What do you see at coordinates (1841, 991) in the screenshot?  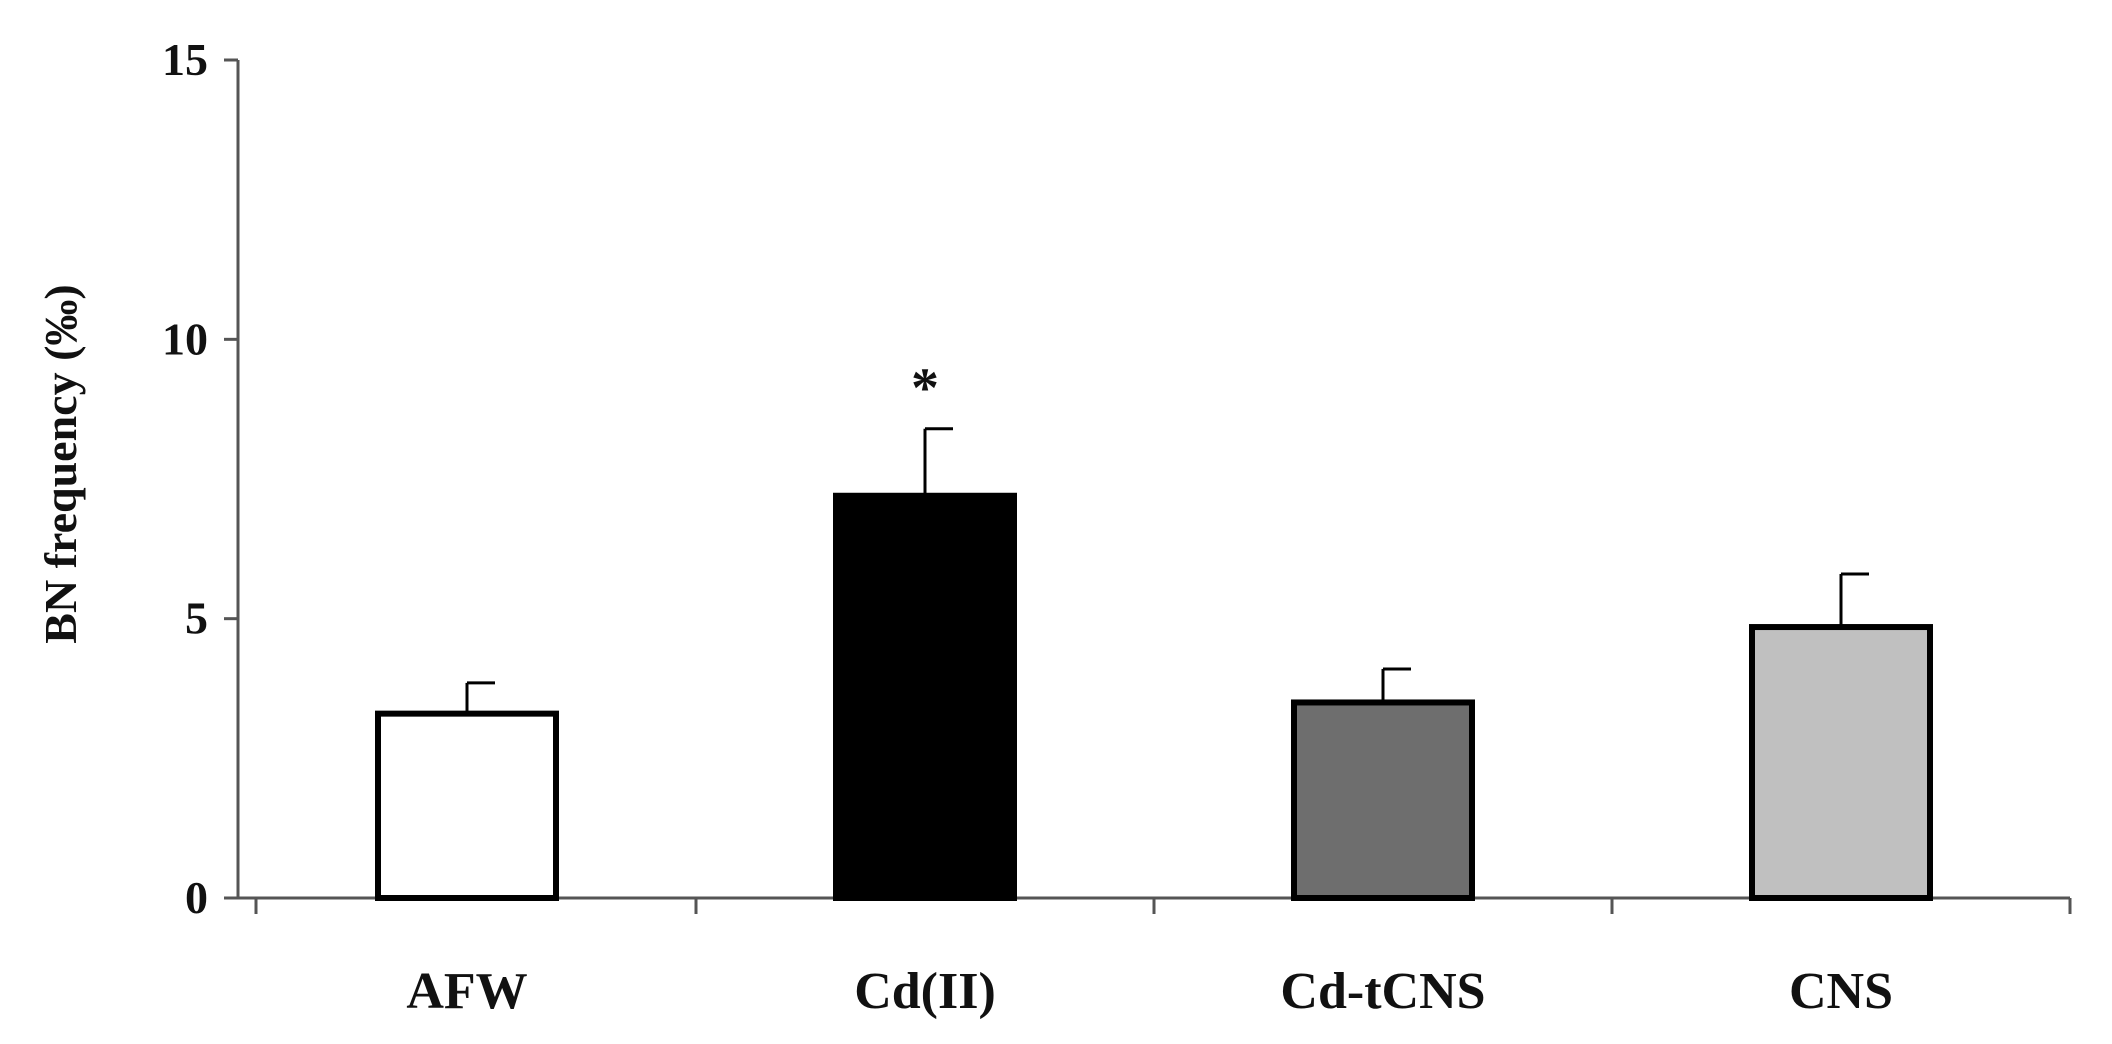 I see `x-tick-label: CNS` at bounding box center [1841, 991].